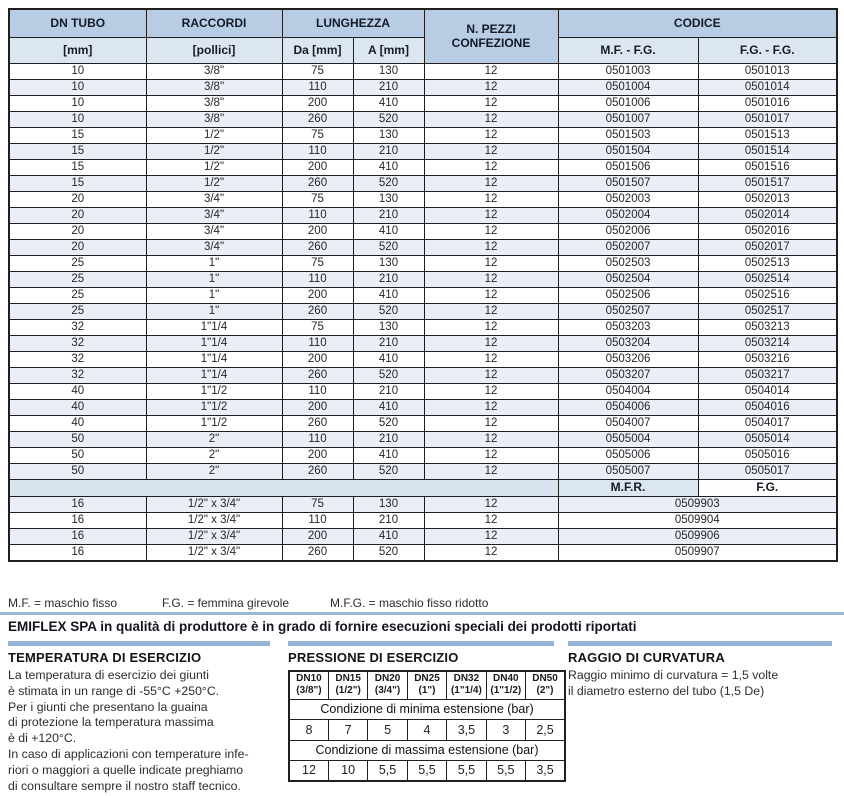  I want to click on cell-code-mf-fg: 0503206, so click(628, 359).